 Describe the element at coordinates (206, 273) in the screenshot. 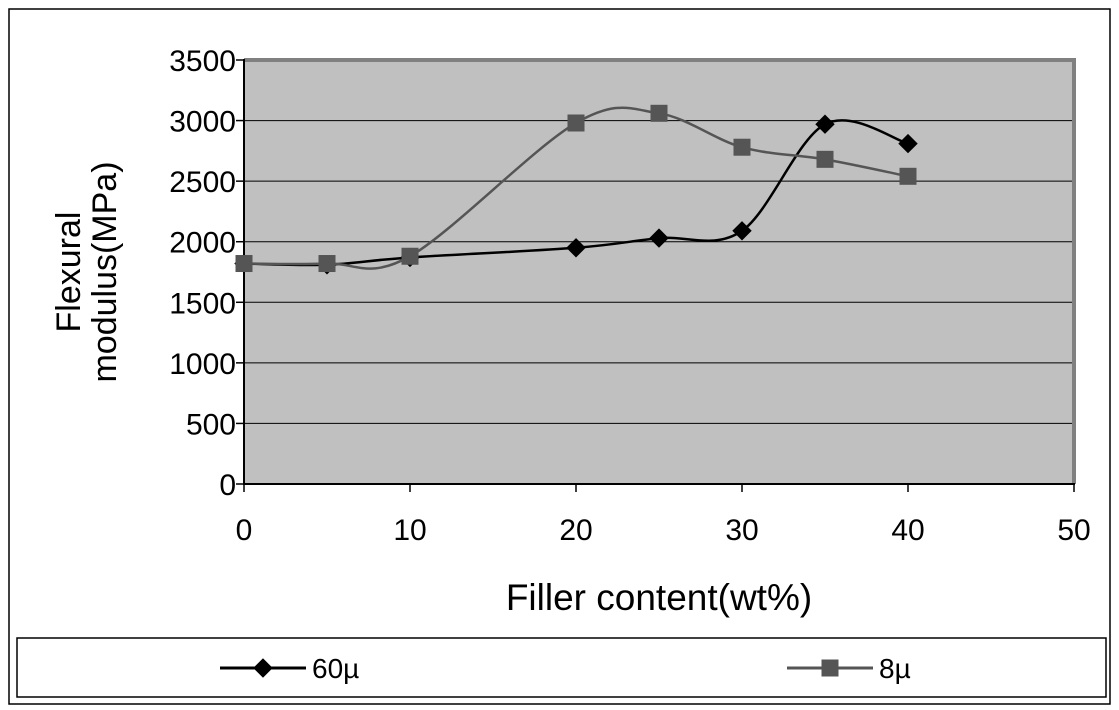

I see `y-axis-ticks: 0 500 1000 1500 2000 2500 3000 3500` at that location.